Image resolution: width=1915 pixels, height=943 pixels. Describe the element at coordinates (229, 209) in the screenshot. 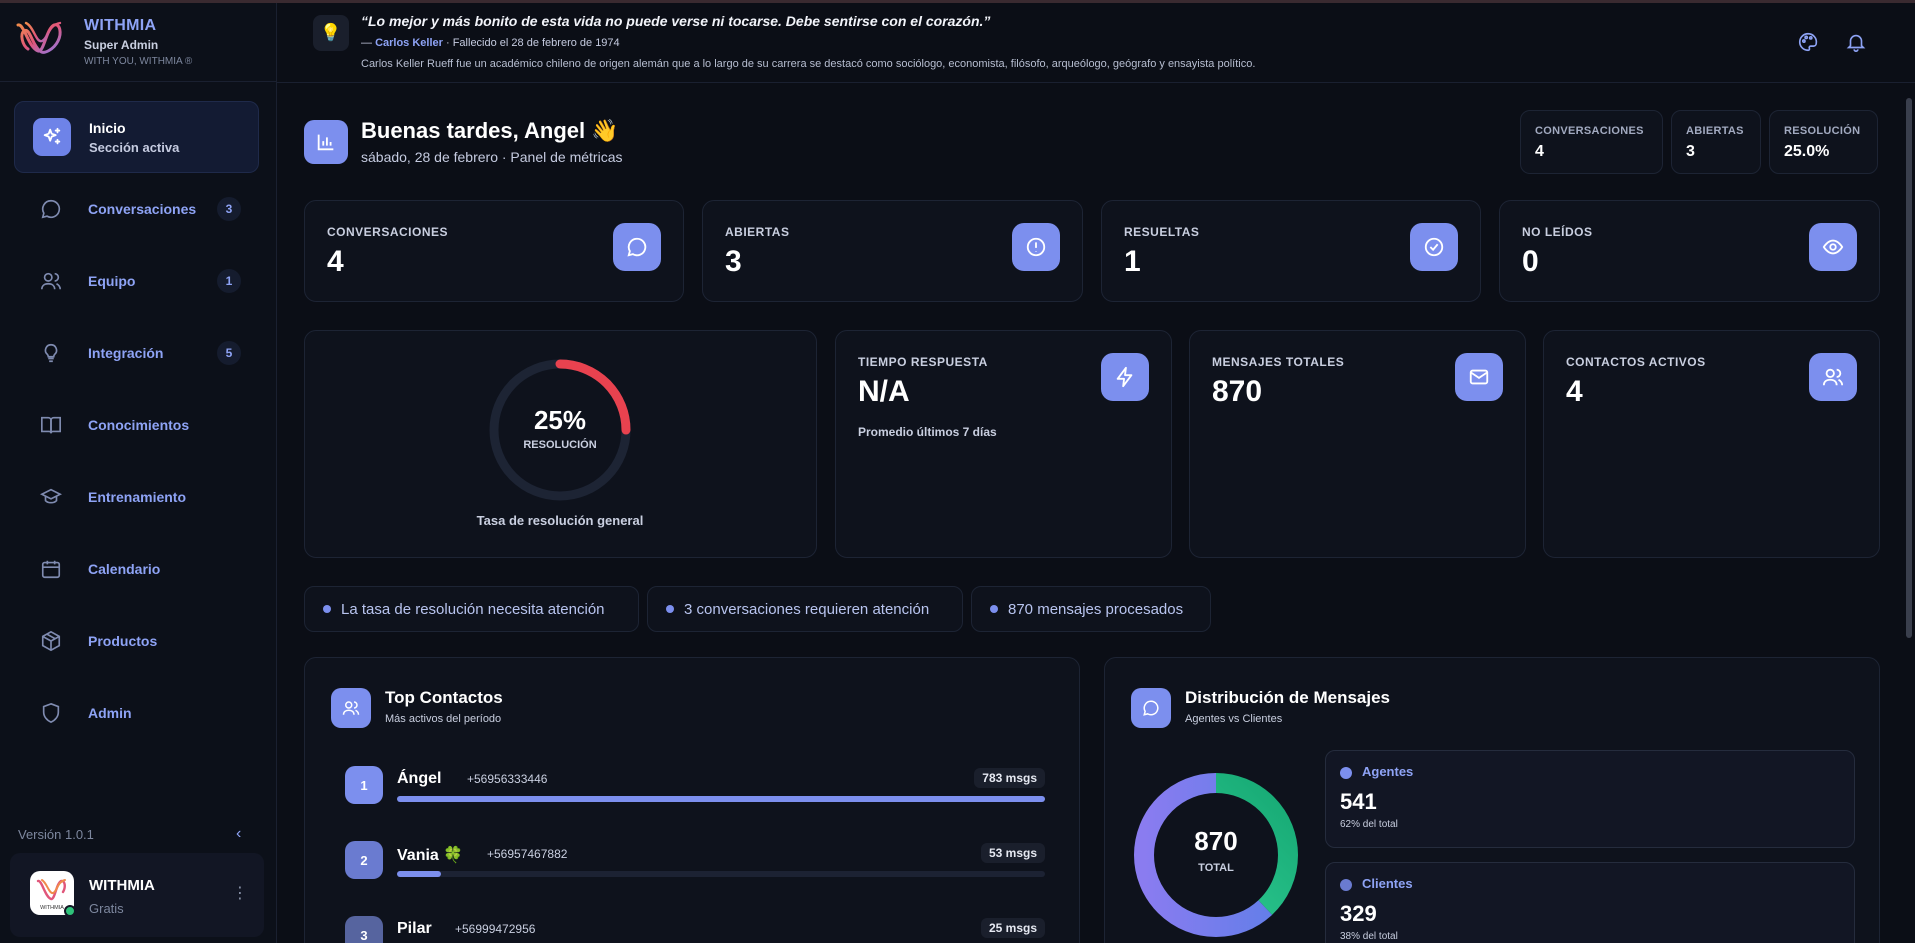

I see `count-badge: 3` at that location.